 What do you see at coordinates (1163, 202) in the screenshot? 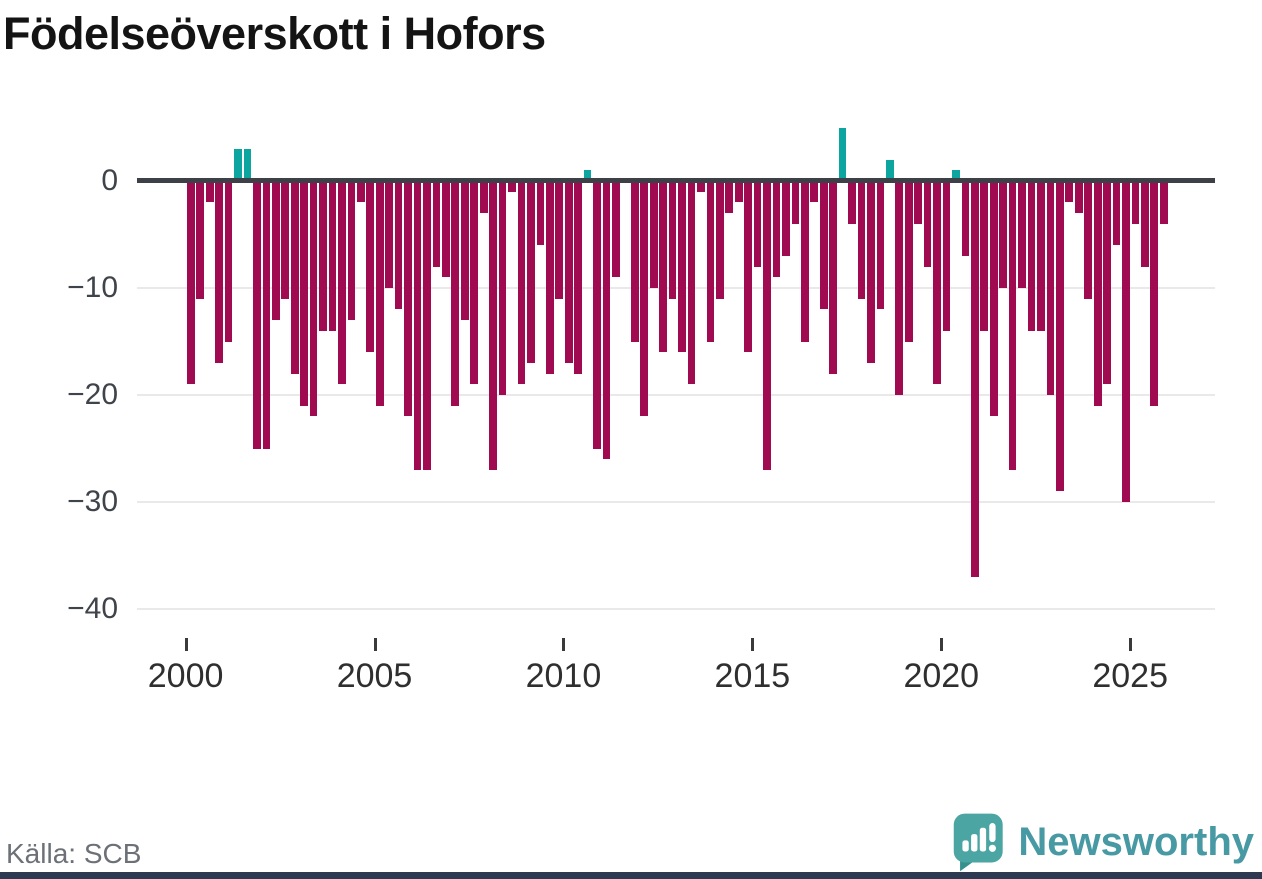
I see `bar-2025-q4` at bounding box center [1163, 202].